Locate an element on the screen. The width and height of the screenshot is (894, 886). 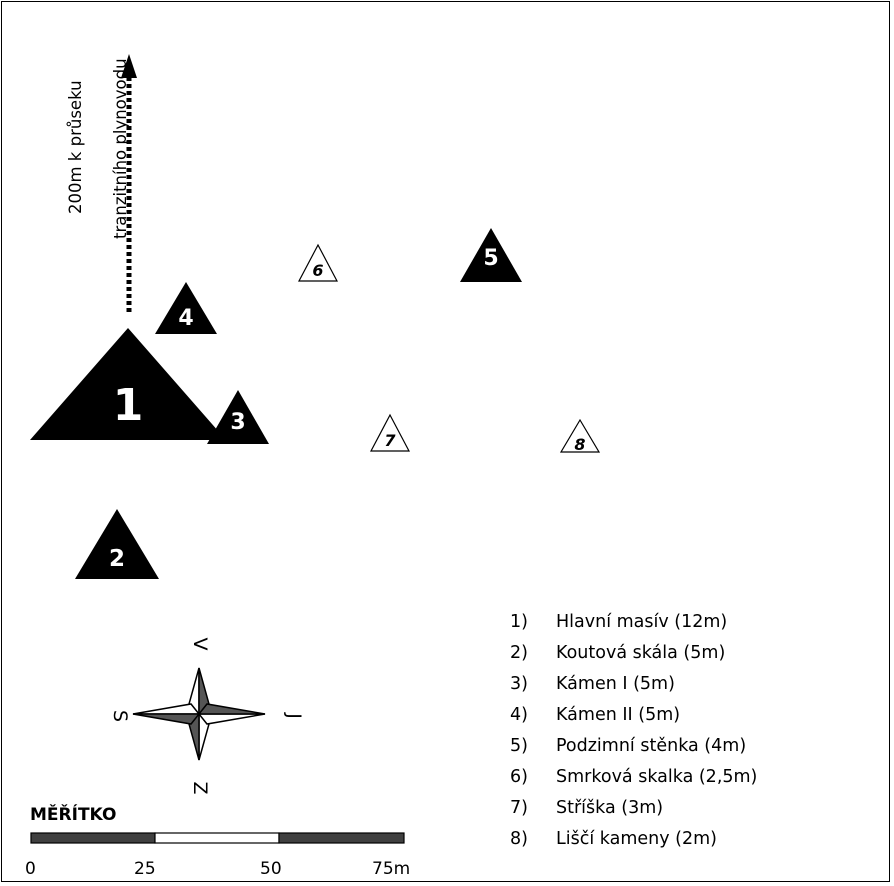
site-3-triangle-icon is located at coordinates (238, 417).